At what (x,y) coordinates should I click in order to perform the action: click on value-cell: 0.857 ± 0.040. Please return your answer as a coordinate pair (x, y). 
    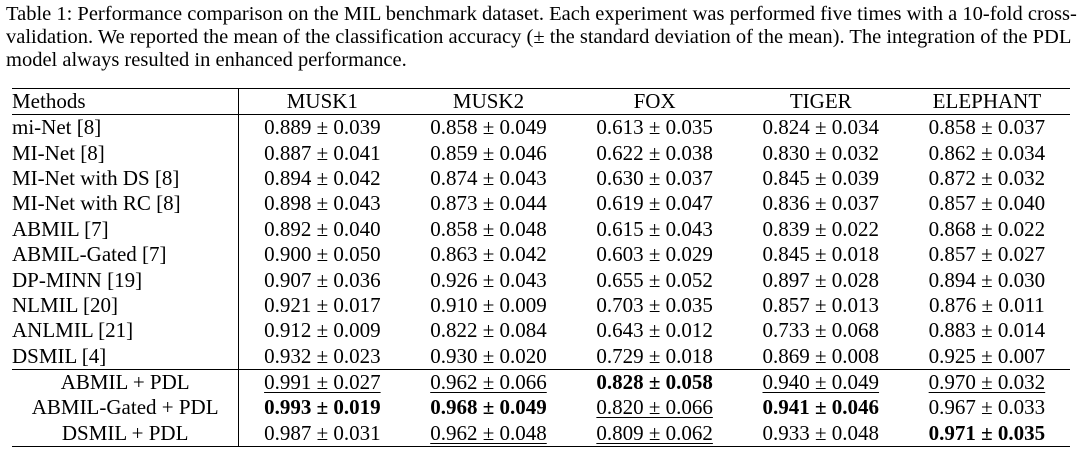
    Looking at the image, I should click on (987, 203).